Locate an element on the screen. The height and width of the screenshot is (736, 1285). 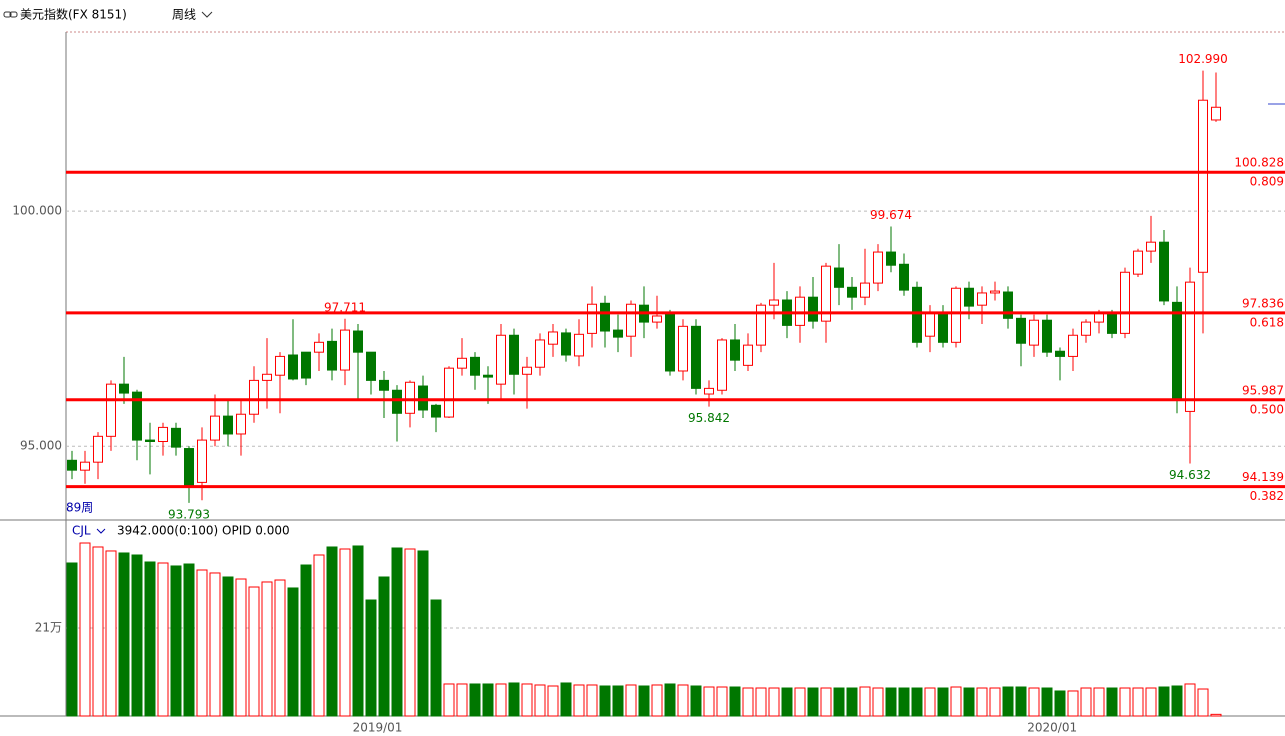
x-tick-label: 2019/01 is located at coordinates (378, 728).